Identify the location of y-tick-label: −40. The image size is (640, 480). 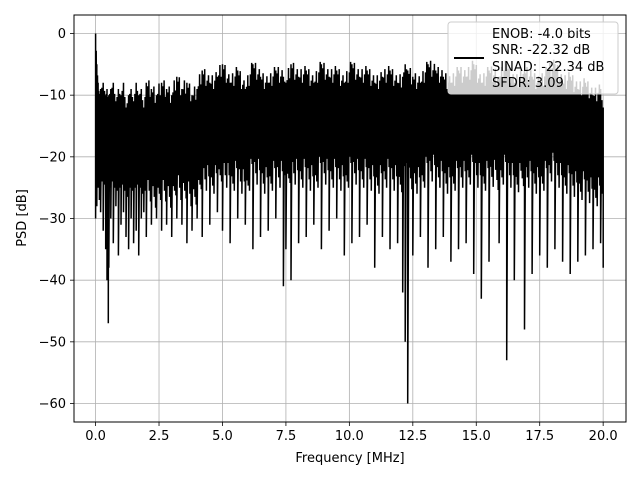
(52, 281).